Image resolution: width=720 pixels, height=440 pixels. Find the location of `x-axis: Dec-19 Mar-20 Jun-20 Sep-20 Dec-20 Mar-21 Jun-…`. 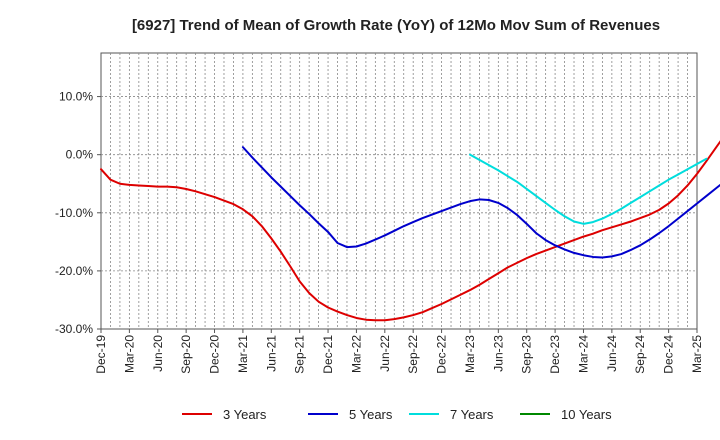

x-axis: Dec-19 Mar-20 Jun-20 Sep-20 Dec-20 Mar-21 Jun-… is located at coordinates (399, 351).